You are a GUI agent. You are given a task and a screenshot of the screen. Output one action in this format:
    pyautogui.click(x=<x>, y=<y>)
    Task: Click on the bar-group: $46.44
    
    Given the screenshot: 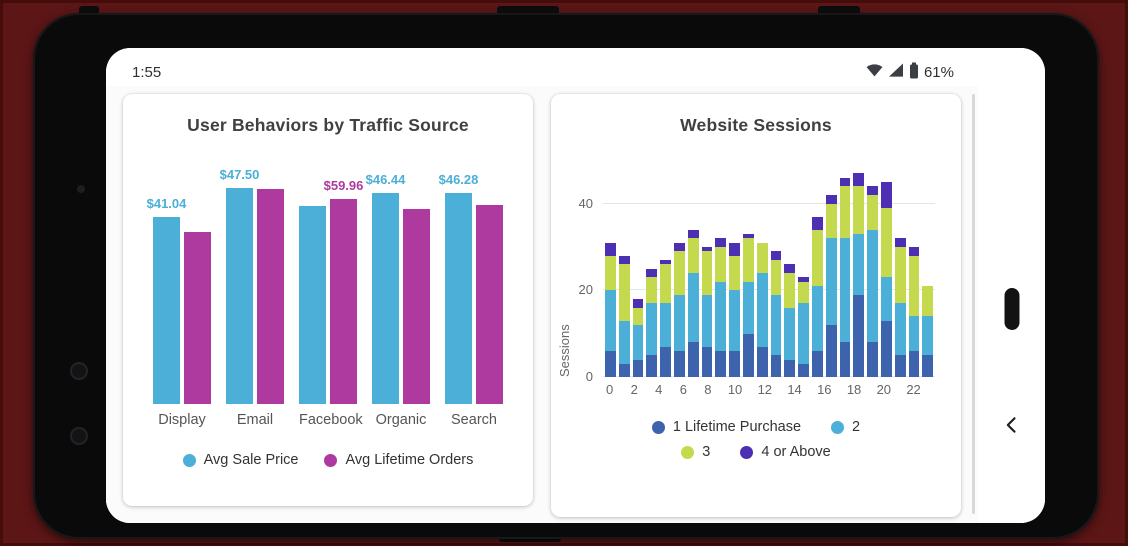 What is the action you would take?
    pyautogui.click(x=398, y=288)
    